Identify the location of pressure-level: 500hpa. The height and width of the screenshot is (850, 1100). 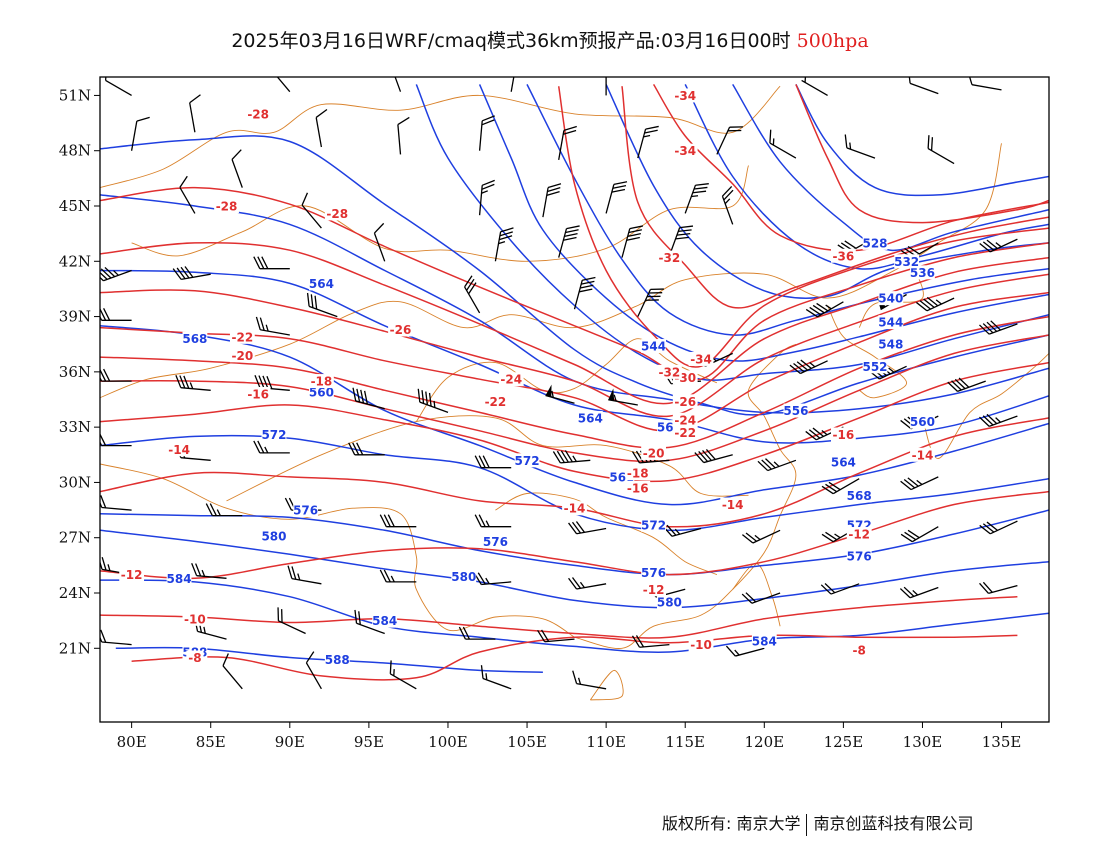
(832, 41).